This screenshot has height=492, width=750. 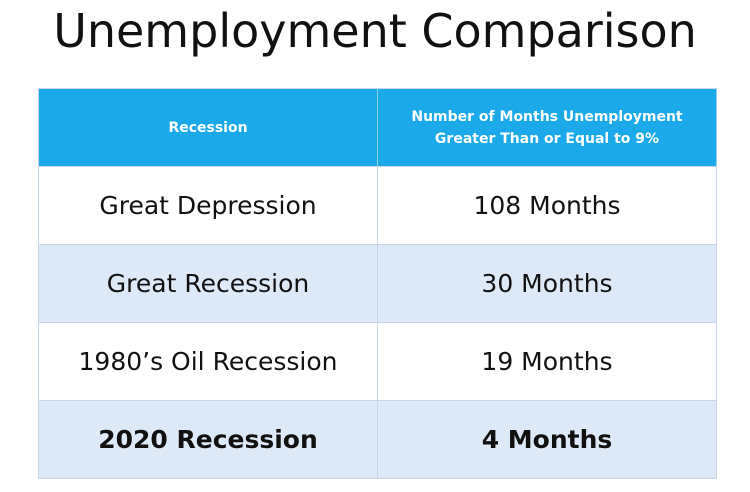 I want to click on title: Unemployment Comparison, so click(x=375, y=31).